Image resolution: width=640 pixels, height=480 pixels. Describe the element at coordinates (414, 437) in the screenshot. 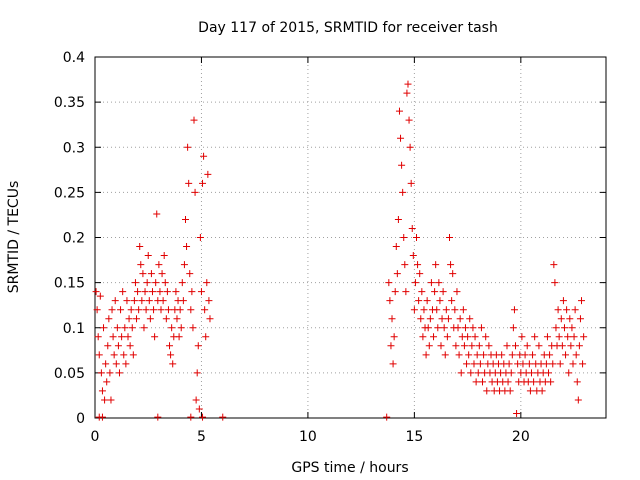

I see `x-tick-label: 15` at that location.